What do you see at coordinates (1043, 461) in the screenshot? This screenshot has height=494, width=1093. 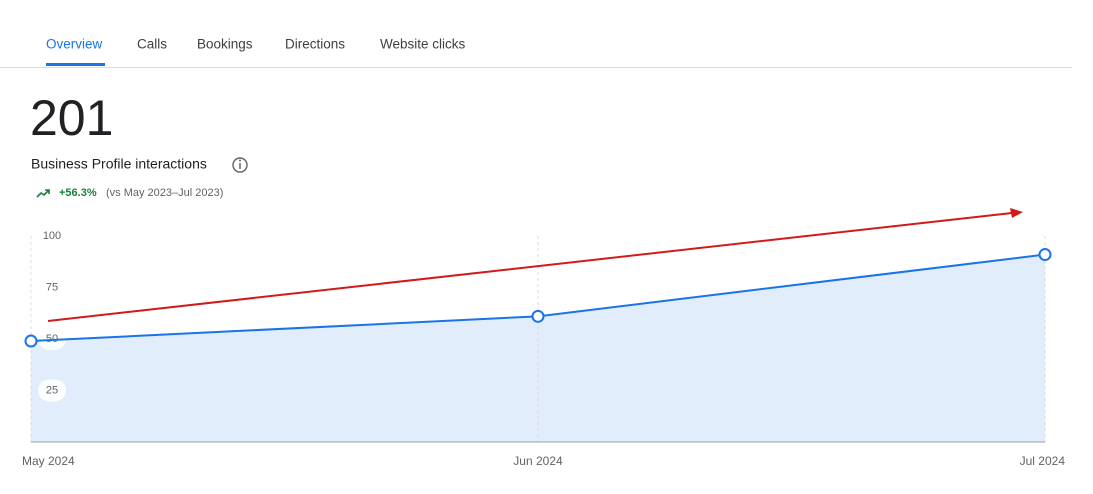 I see `x-tick-label: Jul 2024` at bounding box center [1043, 461].